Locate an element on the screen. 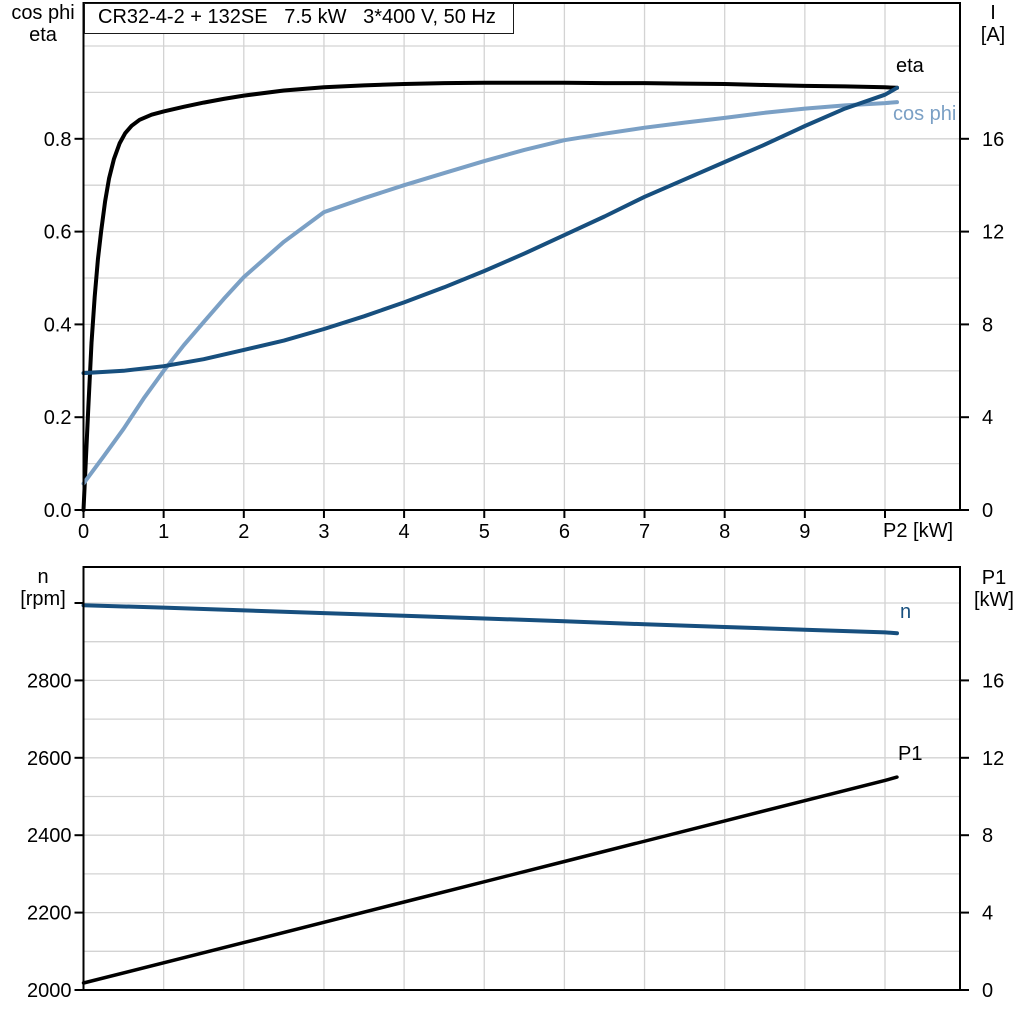  tick-label: 6 is located at coordinates (564, 532).